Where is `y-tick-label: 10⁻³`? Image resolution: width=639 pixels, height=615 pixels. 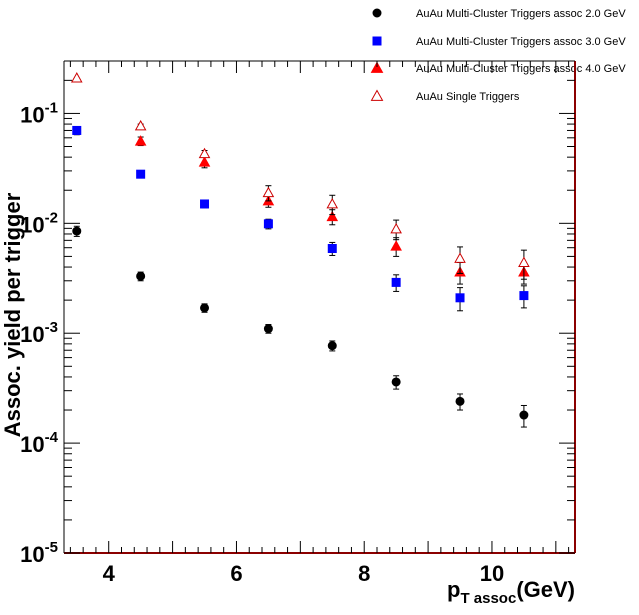
y-tick-label: 10⁻³ is located at coordinates (39, 333).